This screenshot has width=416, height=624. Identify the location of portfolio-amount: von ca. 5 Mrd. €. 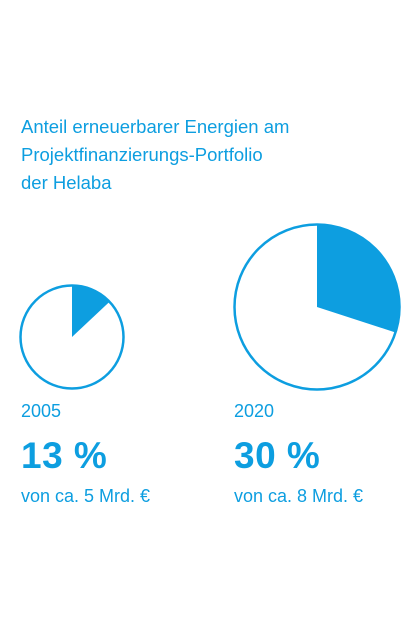
(86, 496).